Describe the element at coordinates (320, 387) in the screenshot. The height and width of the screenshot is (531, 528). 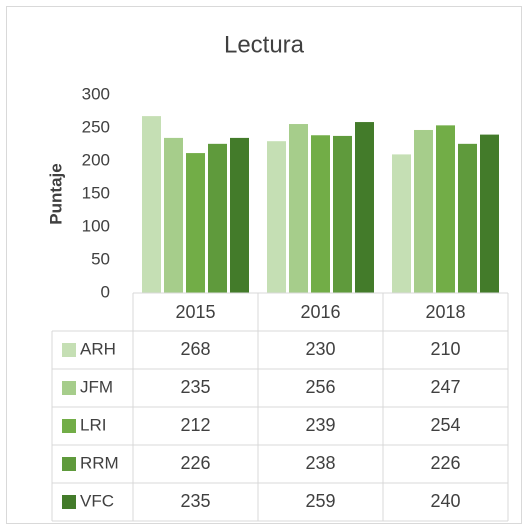
I see `table-value: 256` at that location.